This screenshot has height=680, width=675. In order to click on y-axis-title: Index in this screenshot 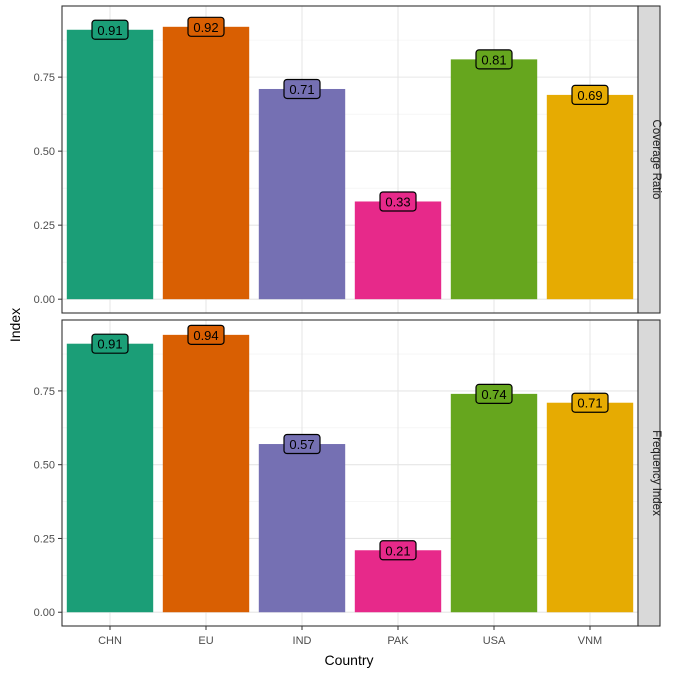, I will do `click(15, 325)`.